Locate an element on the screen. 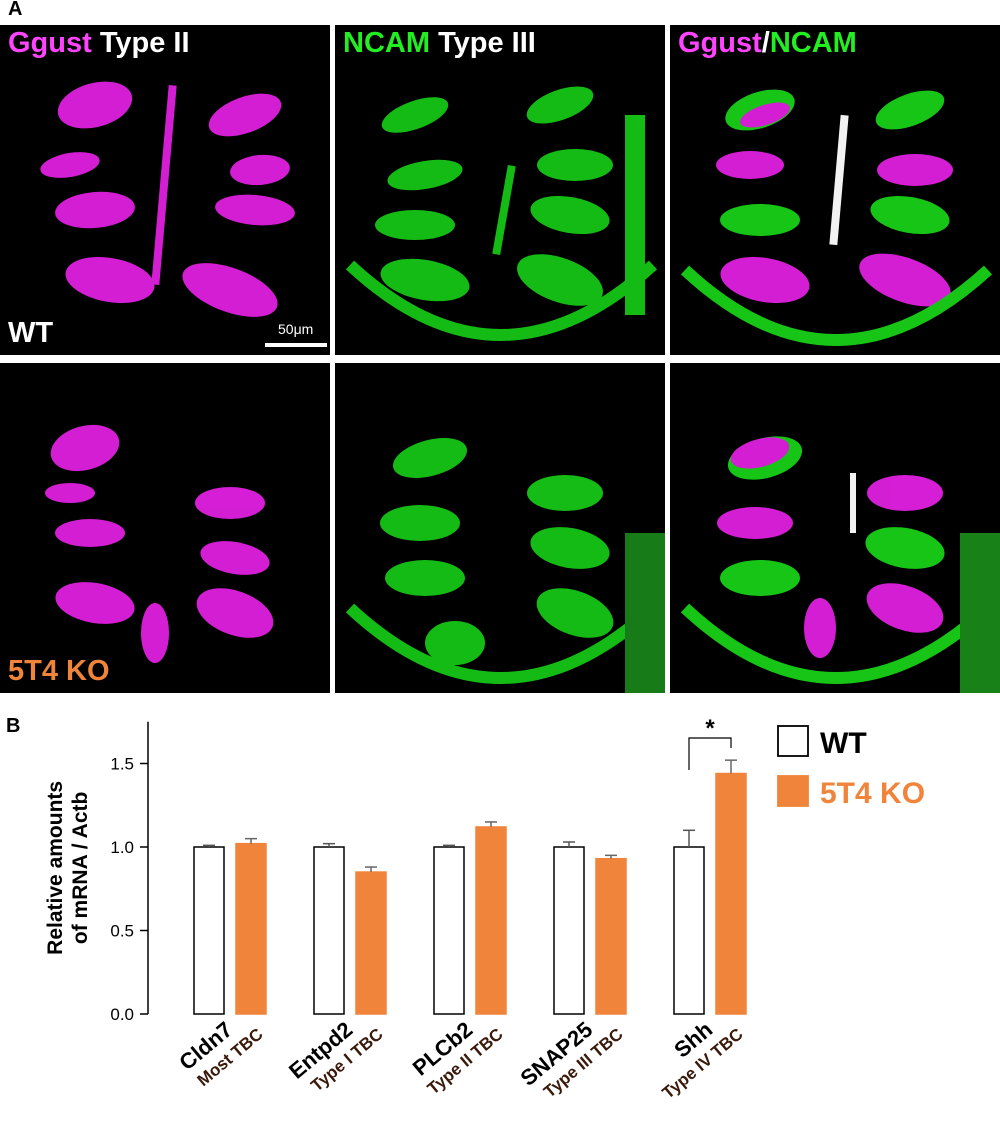 This screenshot has width=1000, height=1143. y-tick-label: 0.0 is located at coordinates (122, 1014).